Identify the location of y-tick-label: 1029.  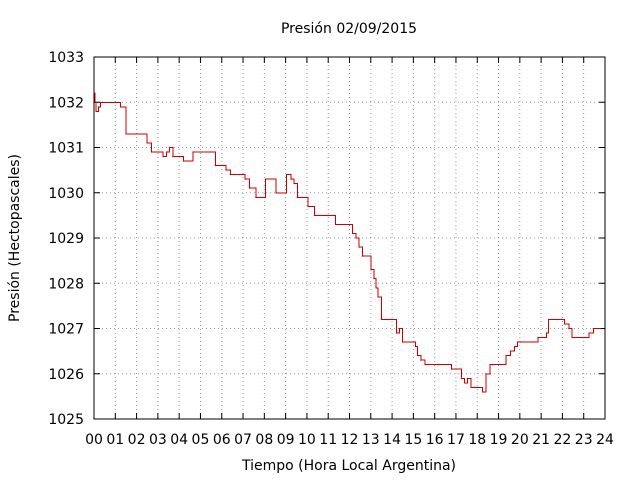
(66, 239).